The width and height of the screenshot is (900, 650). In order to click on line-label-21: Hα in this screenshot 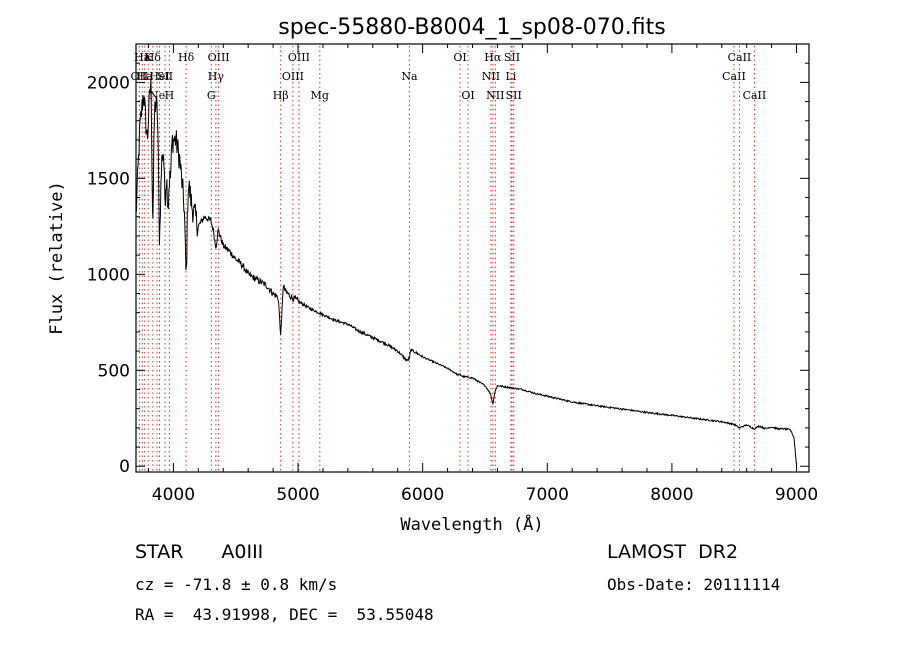, I will do `click(493, 57)`.